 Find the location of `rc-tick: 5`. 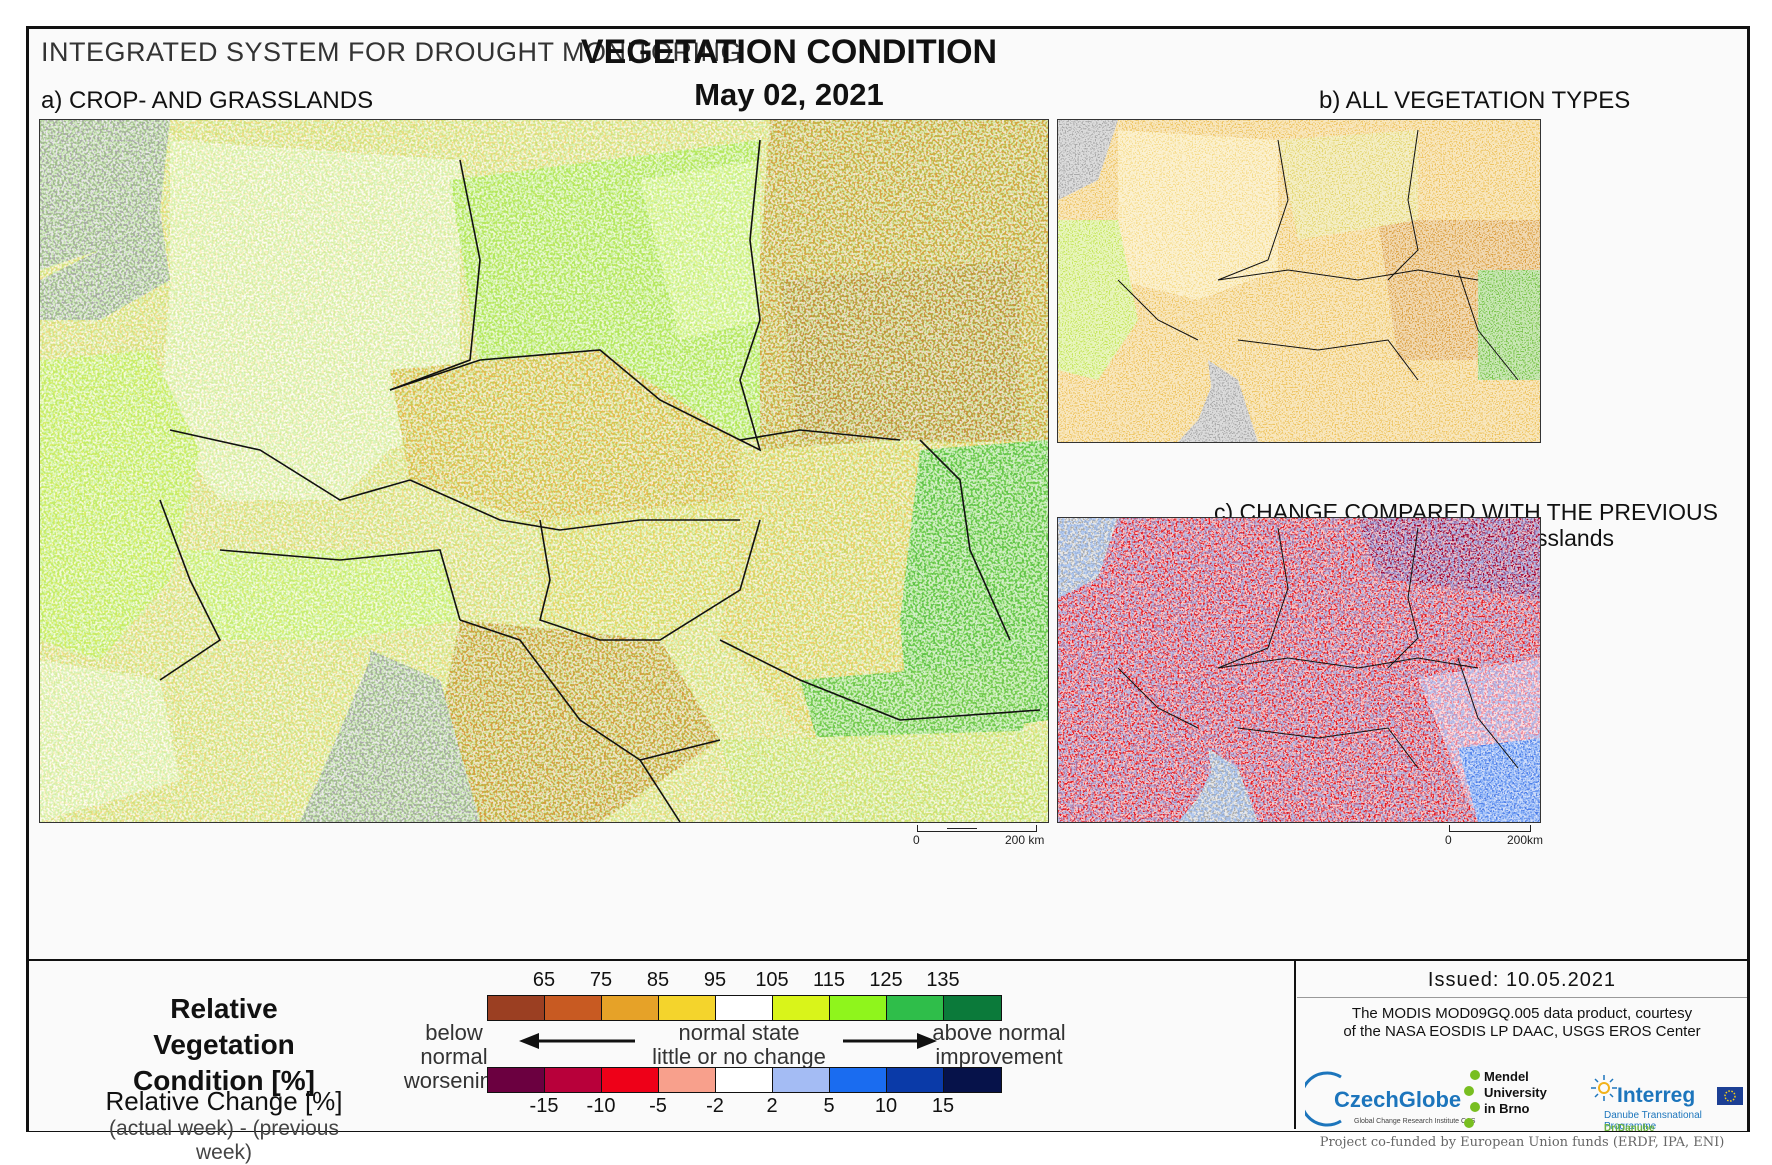

rc-tick: 5 is located at coordinates (829, 1106).